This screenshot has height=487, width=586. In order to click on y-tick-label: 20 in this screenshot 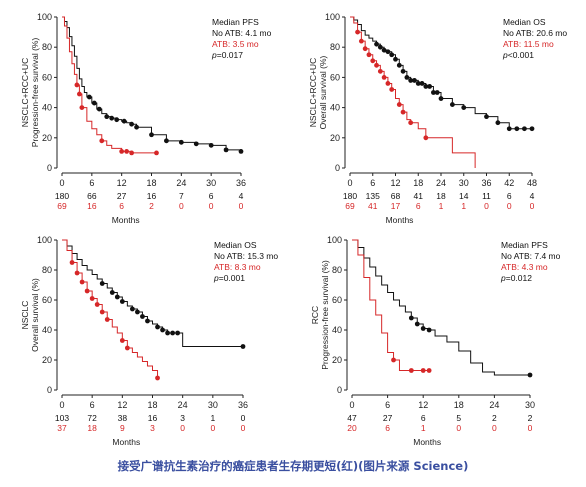, I will do `click(47, 360)`.